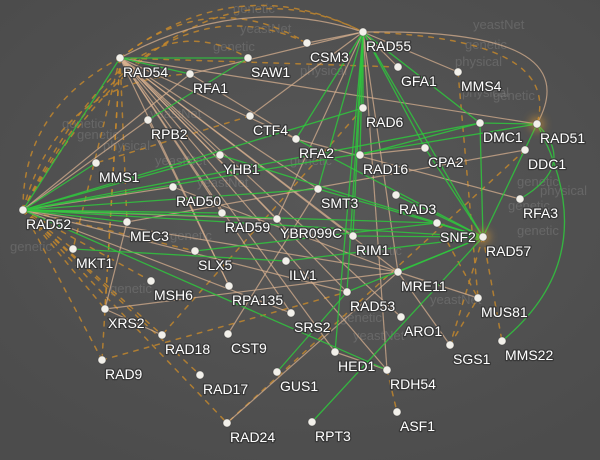 The width and height of the screenshot is (600, 460). What do you see at coordinates (277, 219) in the screenshot?
I see `node-YBR099C` at bounding box center [277, 219].